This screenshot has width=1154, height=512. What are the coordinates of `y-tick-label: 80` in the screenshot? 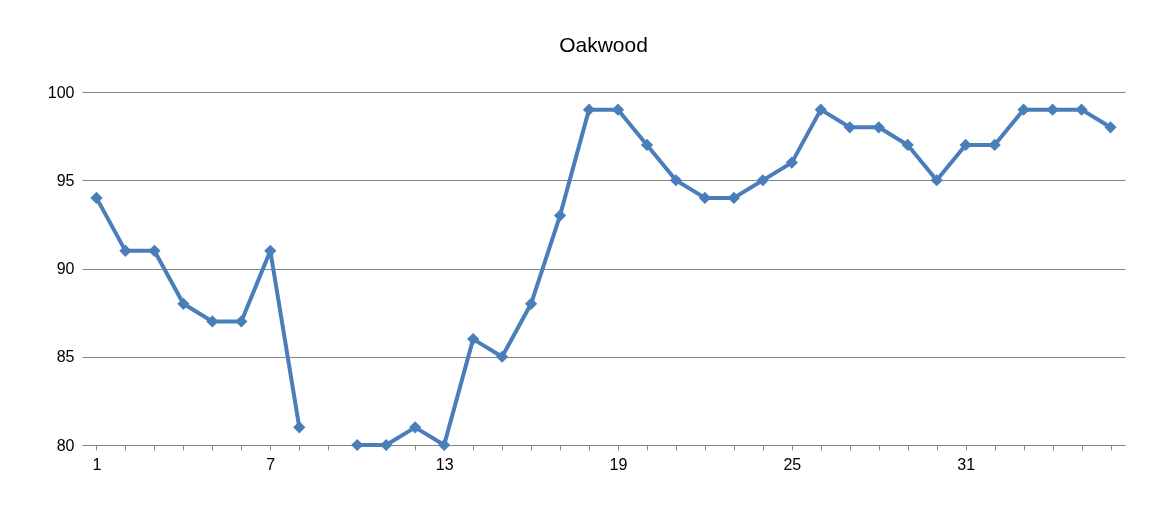 It's located at (65, 445).